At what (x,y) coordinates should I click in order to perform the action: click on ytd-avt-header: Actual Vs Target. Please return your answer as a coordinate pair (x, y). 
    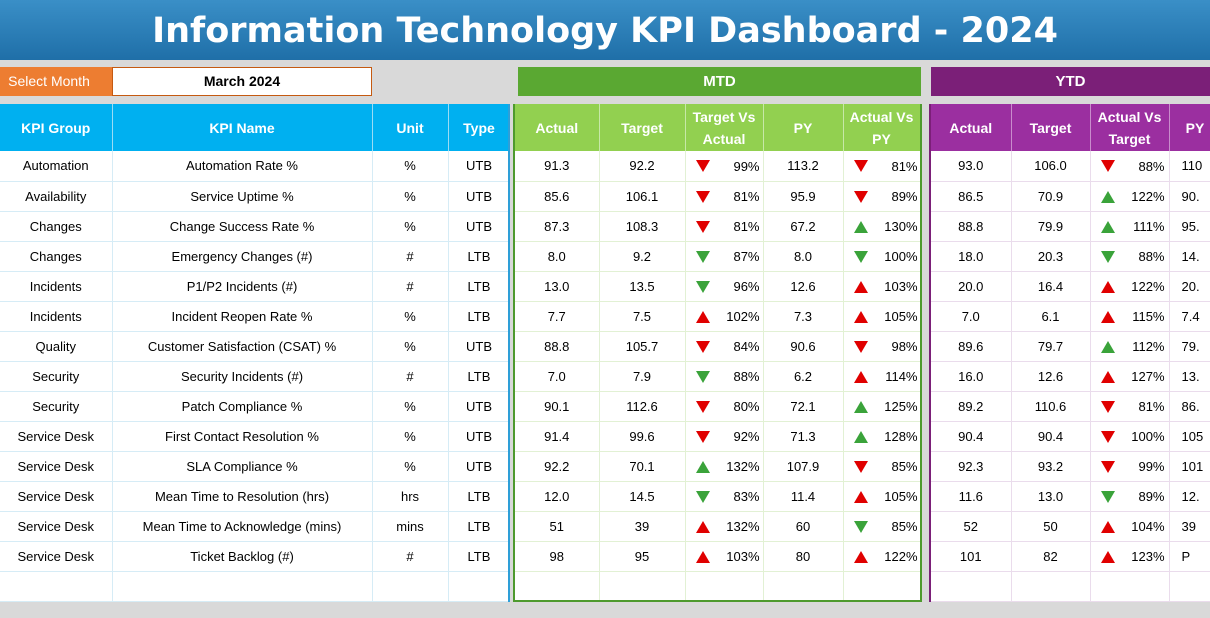
    Looking at the image, I should click on (1130, 127).